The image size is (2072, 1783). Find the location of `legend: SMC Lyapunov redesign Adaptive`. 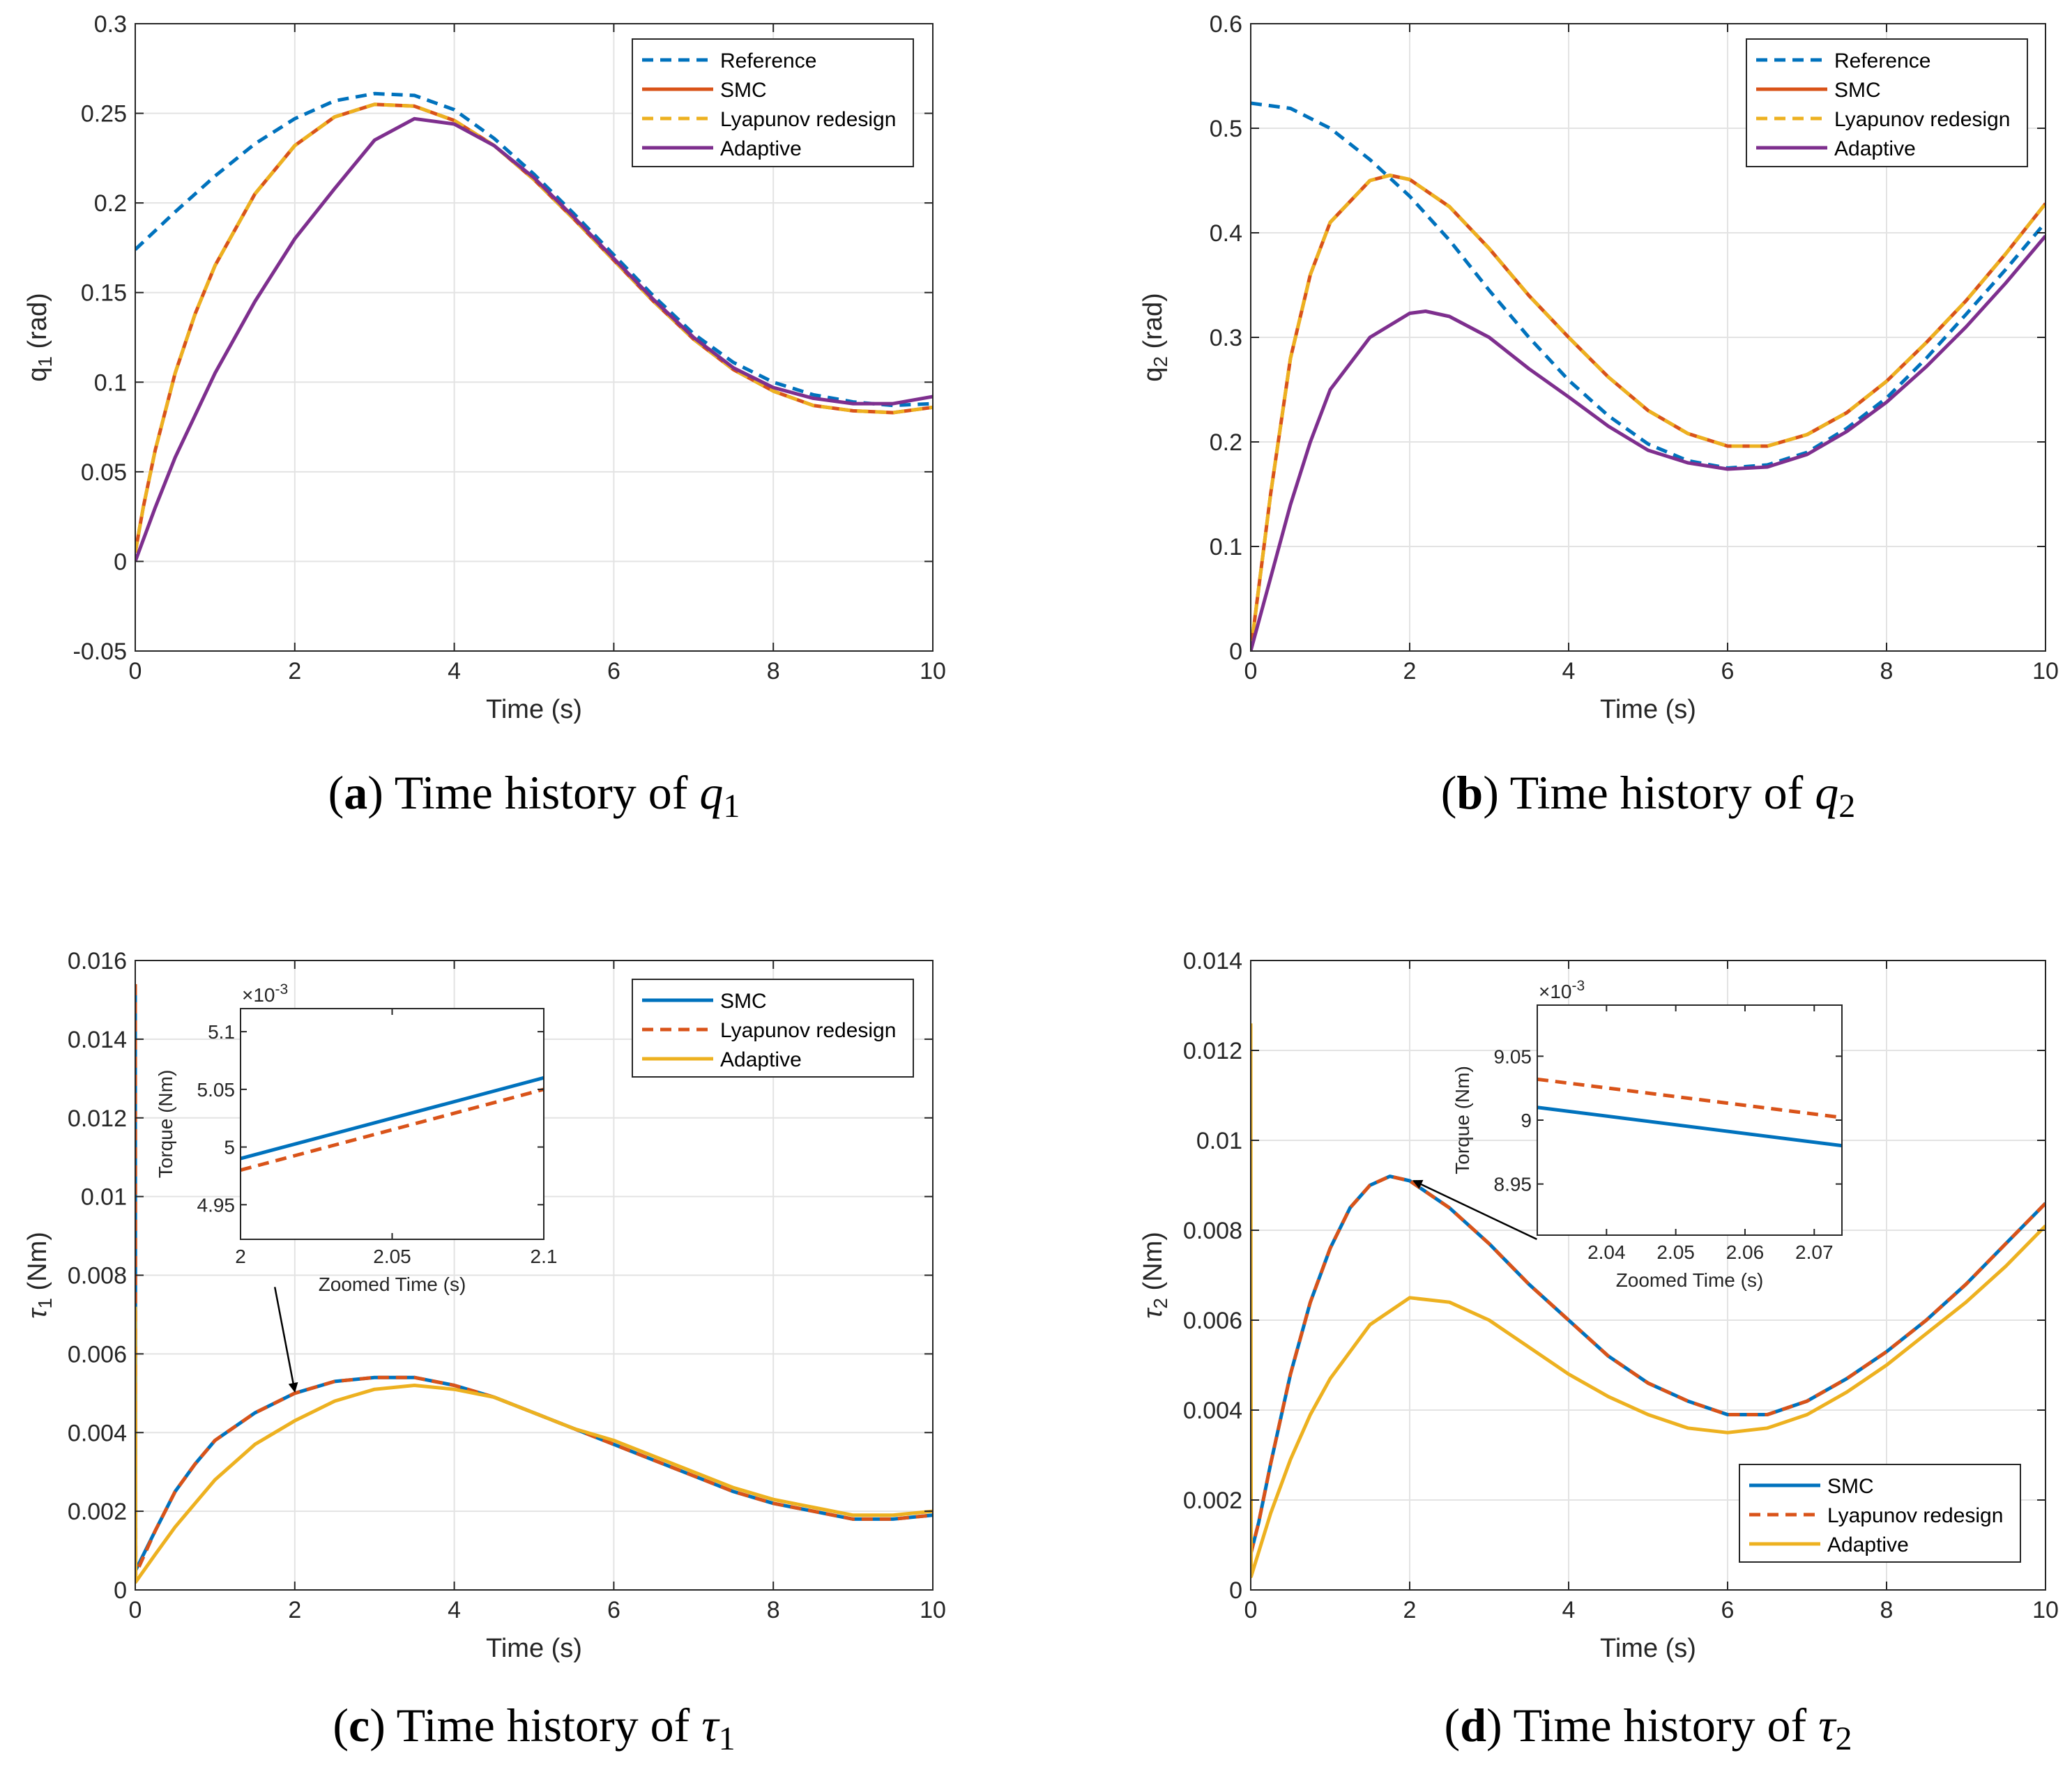

legend: SMC Lyapunov redesign Adaptive is located at coordinates (773, 1028).